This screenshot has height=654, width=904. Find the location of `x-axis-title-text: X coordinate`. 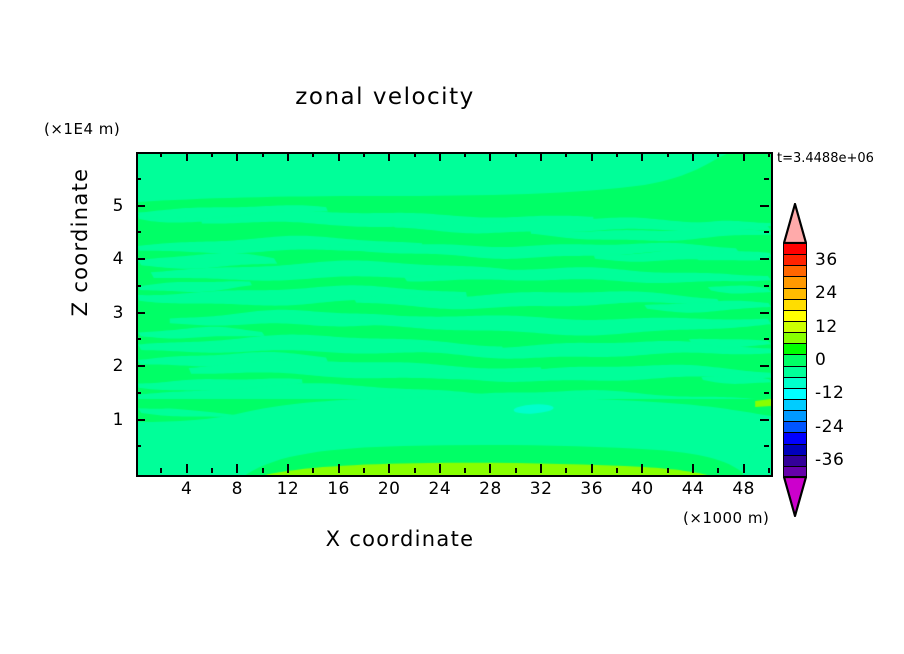

x-axis-title-text: X coordinate is located at coordinates (400, 539).